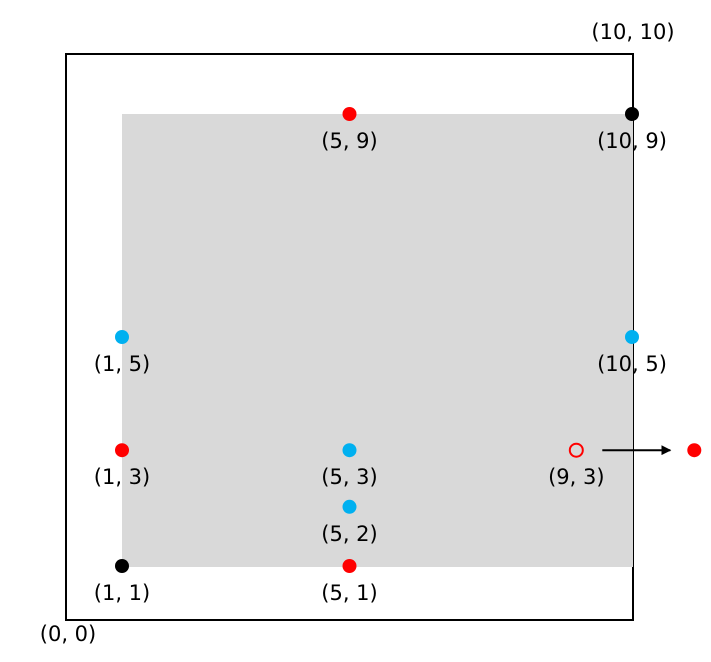 This screenshot has width=711, height=662. Describe the element at coordinates (694, 450) in the screenshot. I see `moved-point` at that location.